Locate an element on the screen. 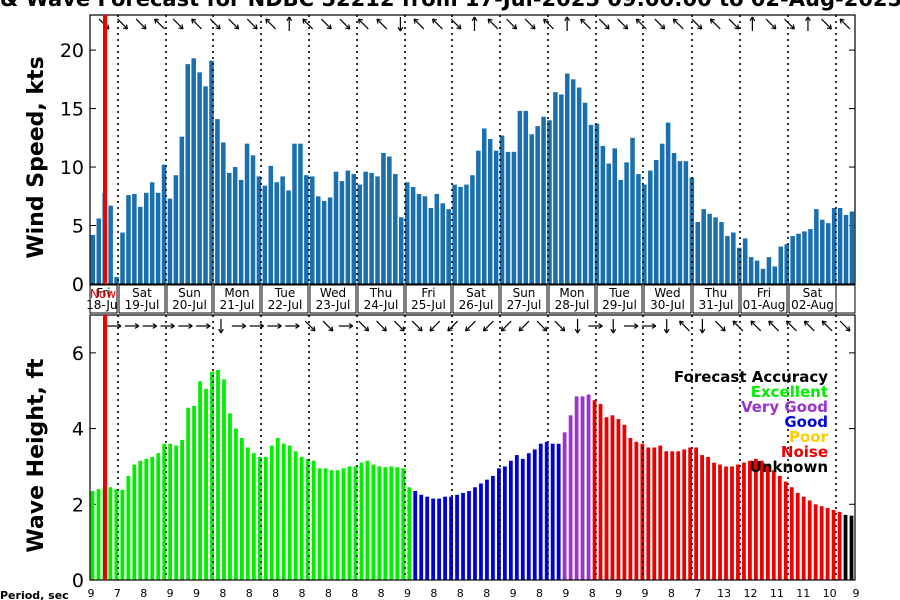 The height and width of the screenshot is (600, 900). wind-y-tick-label: 10 is located at coordinates (72, 168).